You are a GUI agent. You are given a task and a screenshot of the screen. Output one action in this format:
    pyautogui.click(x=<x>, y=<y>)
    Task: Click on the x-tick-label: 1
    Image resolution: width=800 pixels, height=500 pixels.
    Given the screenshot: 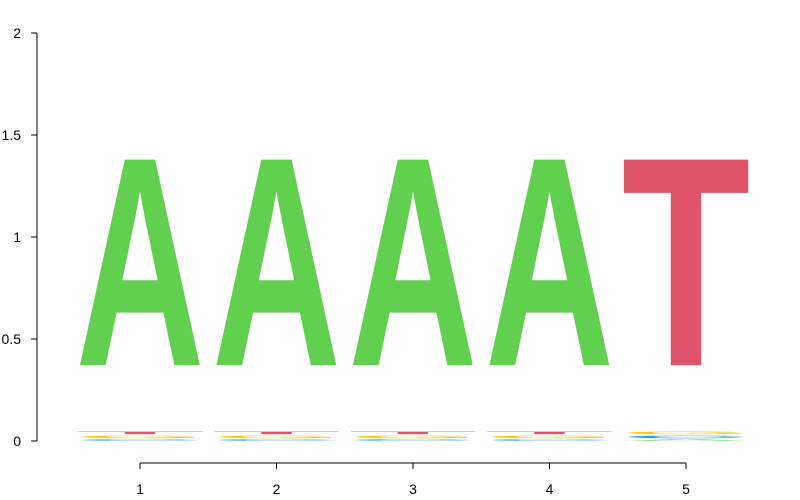 What is the action you would take?
    pyautogui.click(x=140, y=489)
    